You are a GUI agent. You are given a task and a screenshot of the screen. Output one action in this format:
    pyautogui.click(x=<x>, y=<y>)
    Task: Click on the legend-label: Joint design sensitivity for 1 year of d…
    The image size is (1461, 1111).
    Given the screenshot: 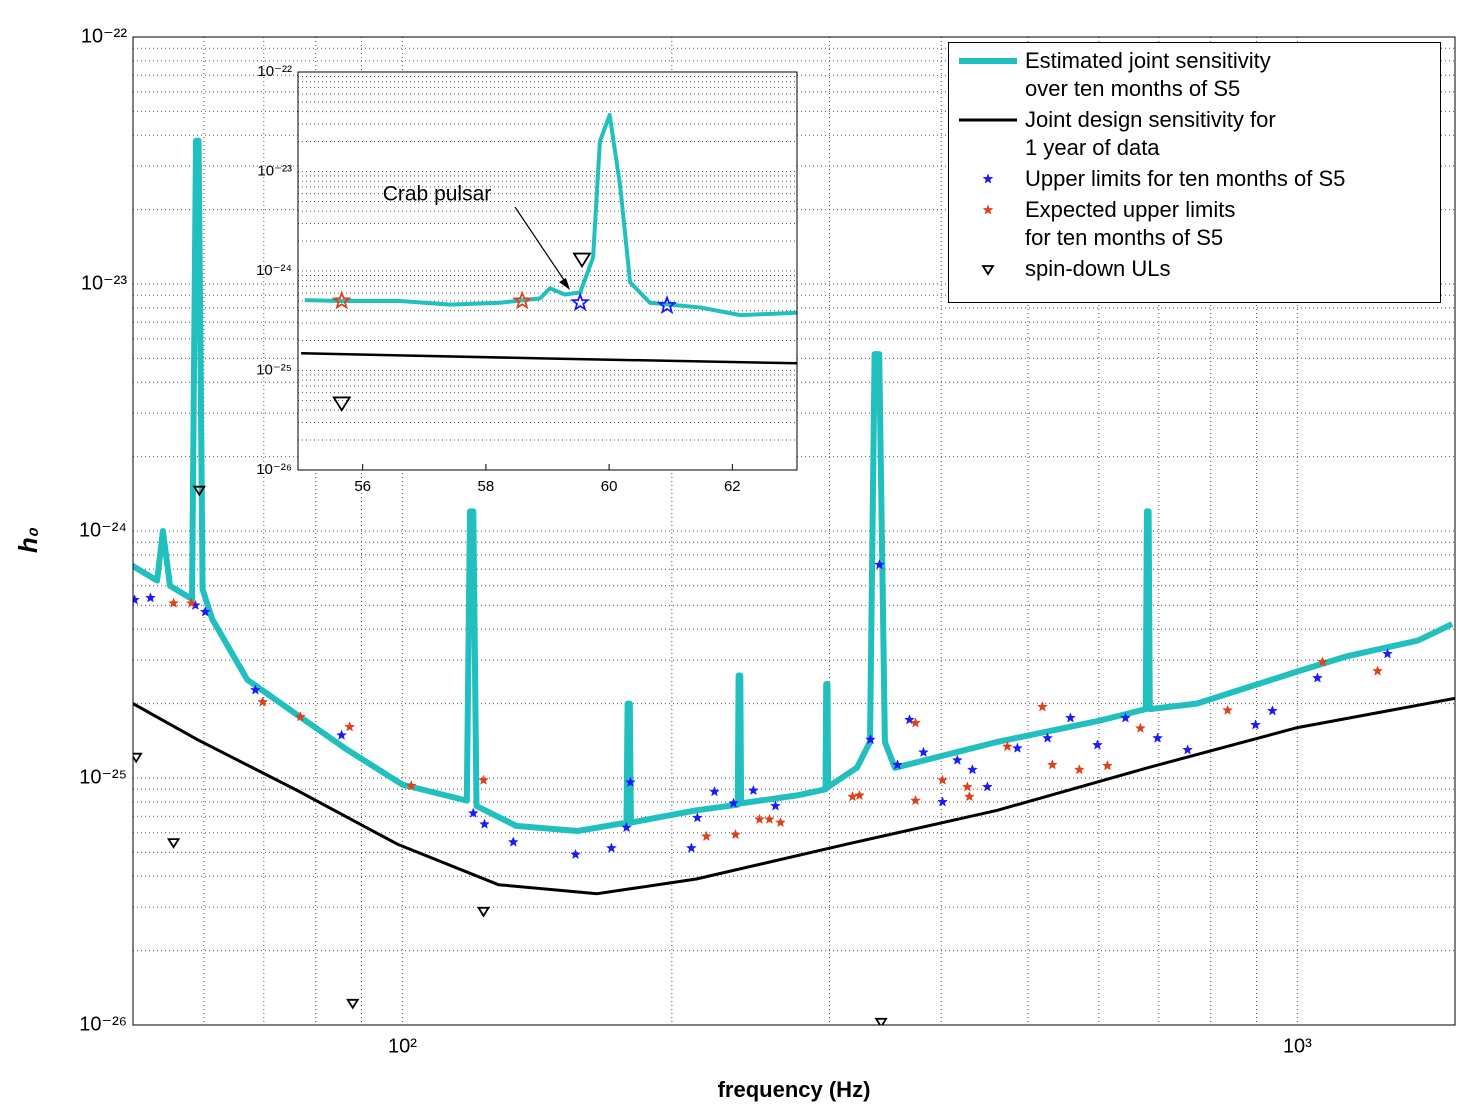 What is the action you would take?
    pyautogui.click(x=1150, y=133)
    